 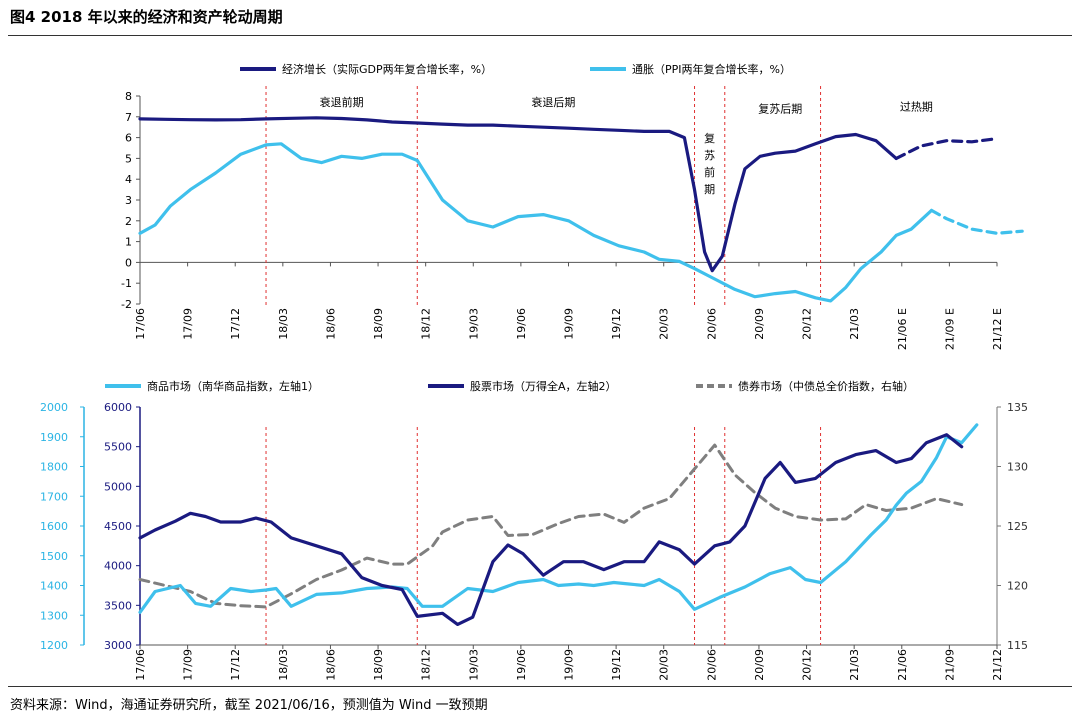 I want to click on x2-tick-label: 19/09, so click(x=569, y=665).